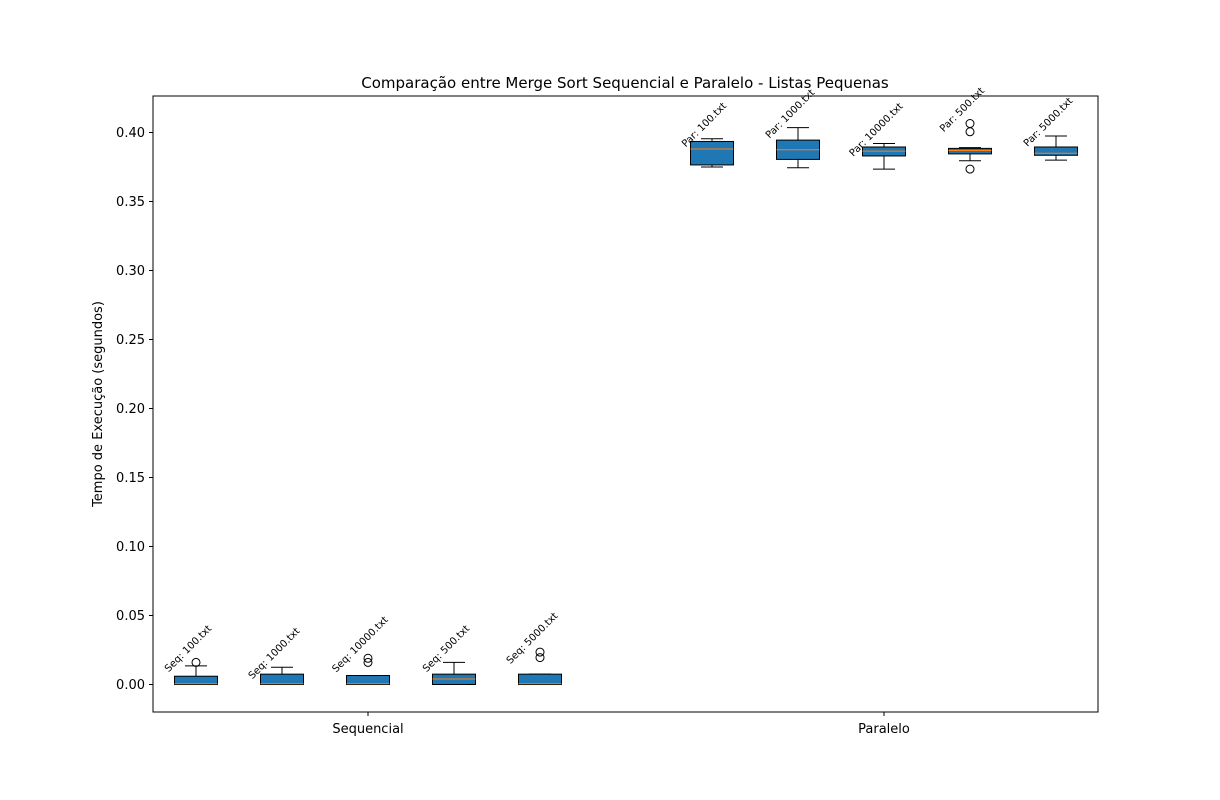  Describe the element at coordinates (884, 729) in the screenshot. I see `x-tick-label: Paralelo` at that location.